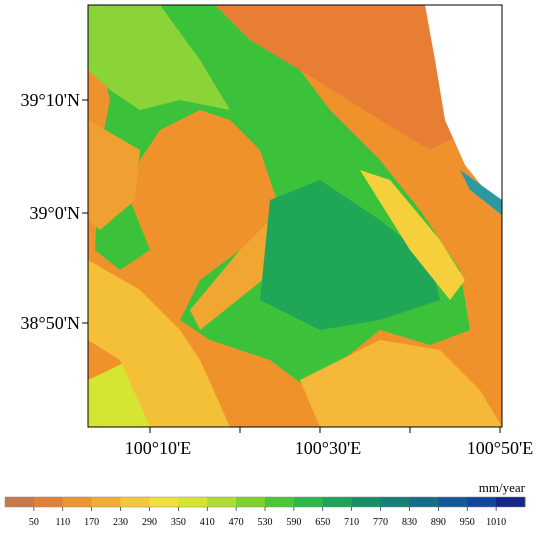 This screenshot has width=550, height=548. I want to click on colorbar-label: 590, so click(293, 522).